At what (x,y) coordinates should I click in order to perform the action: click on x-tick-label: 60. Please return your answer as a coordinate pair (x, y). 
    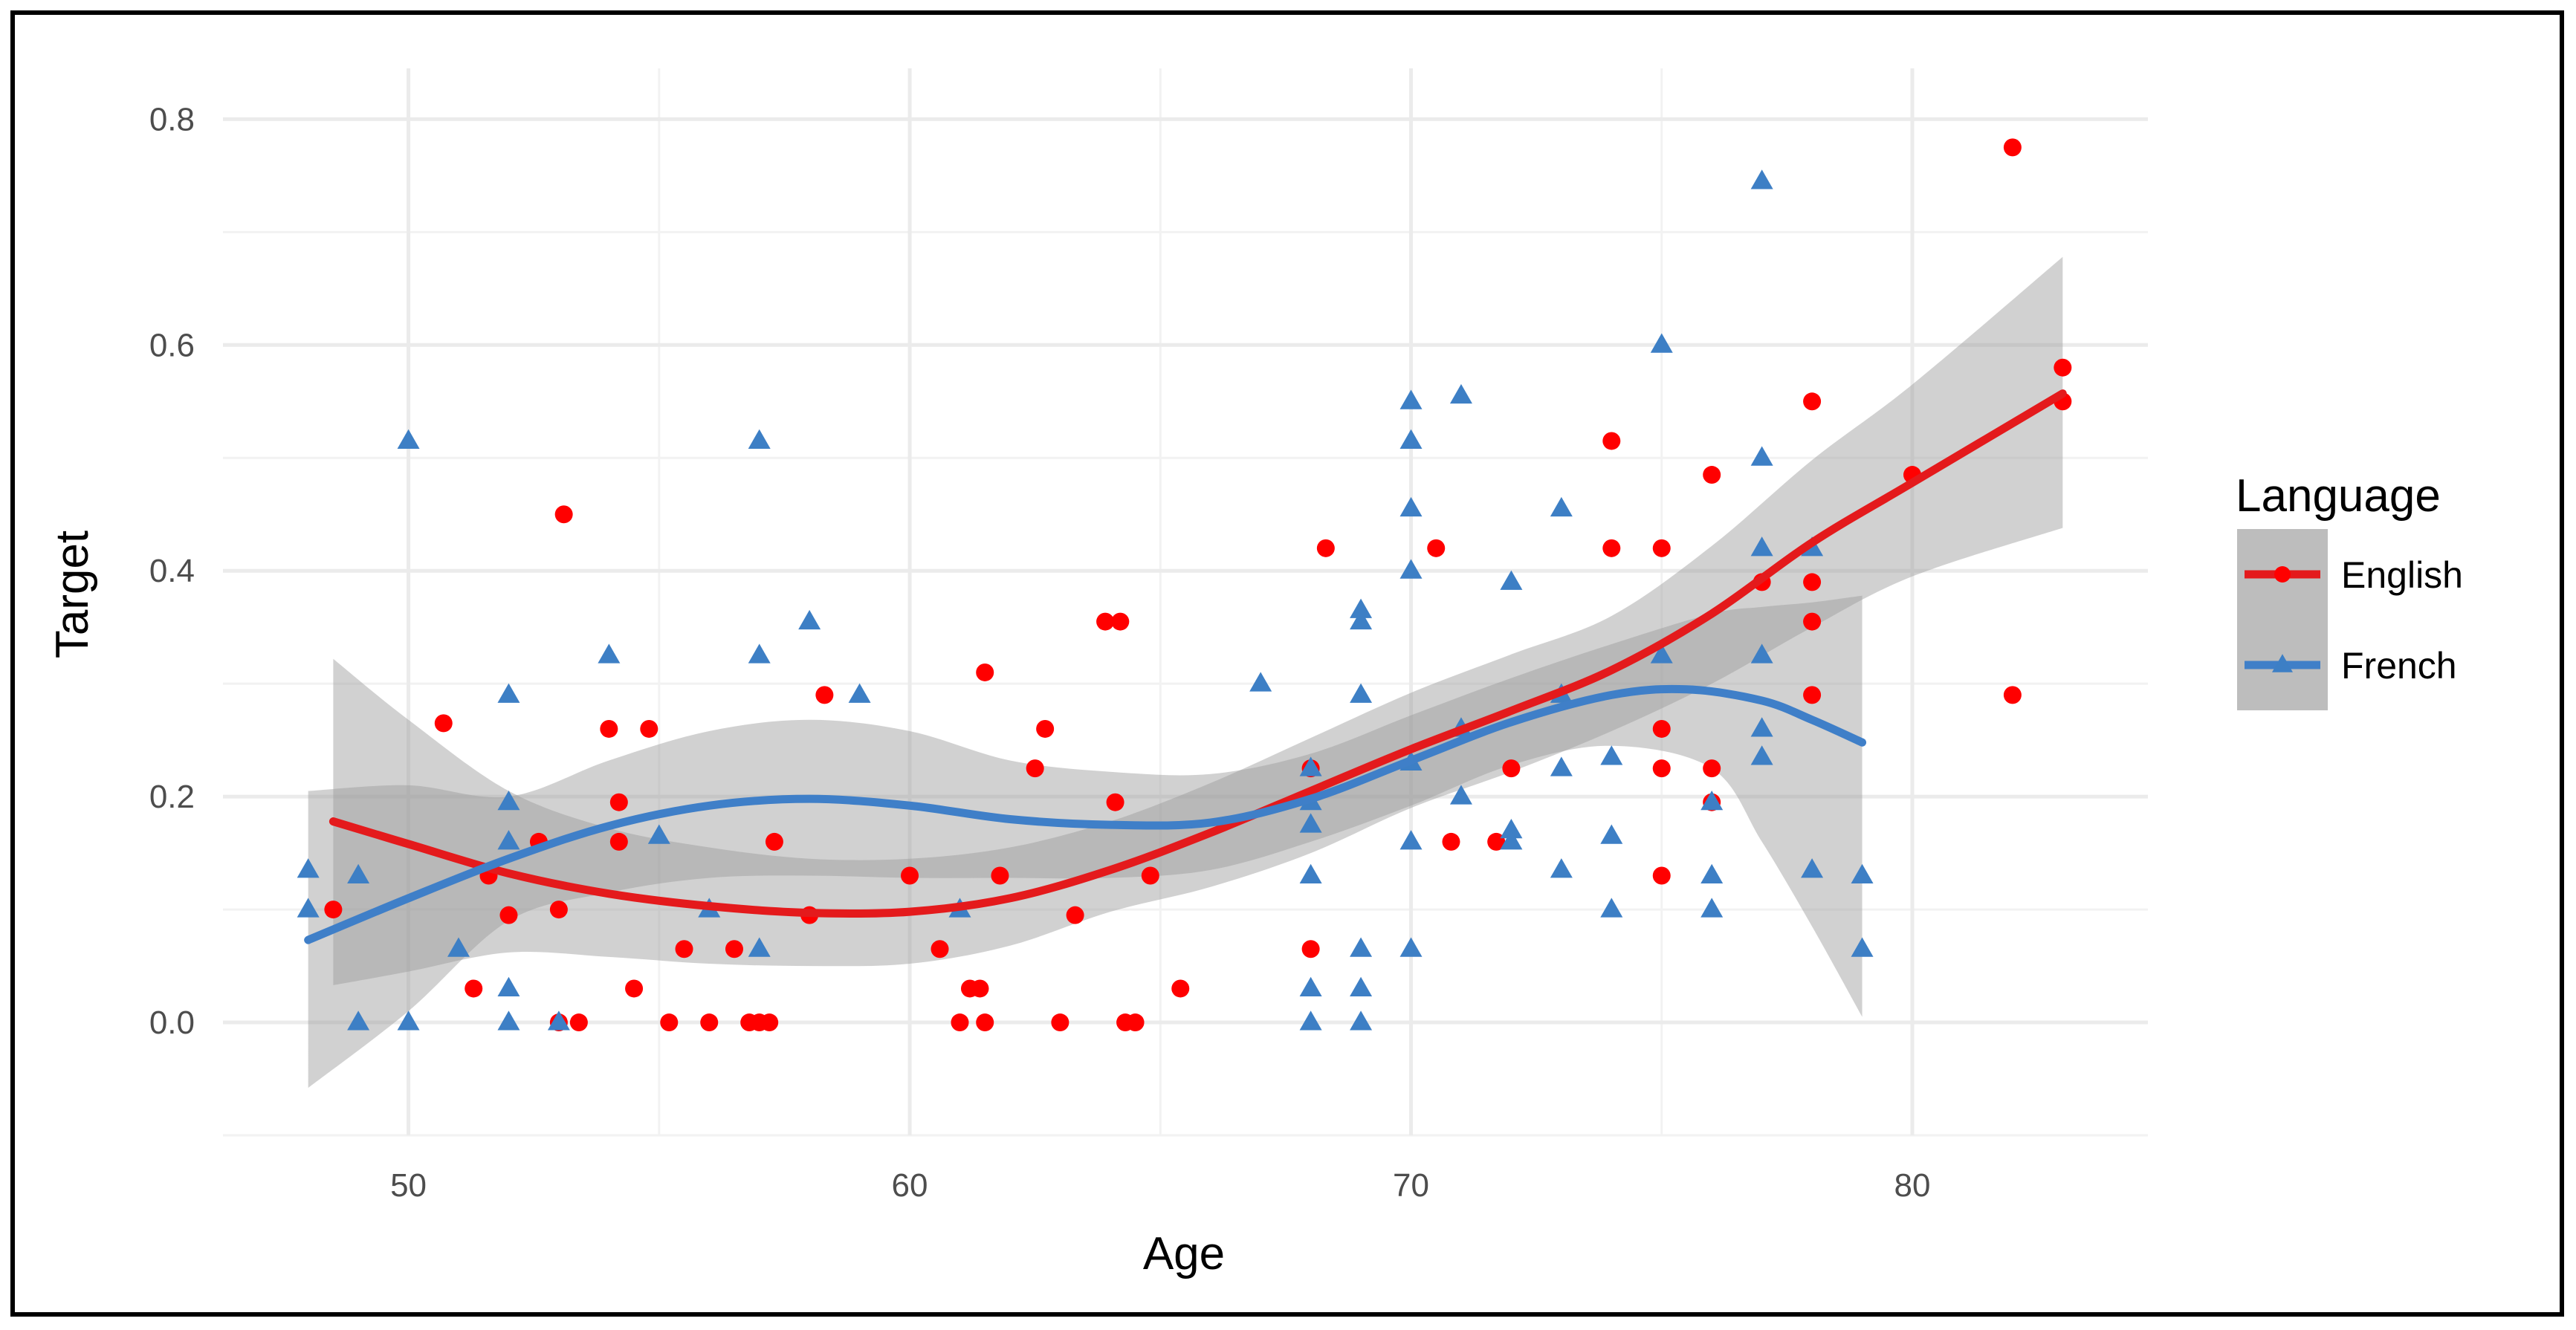
    Looking at the image, I should click on (910, 1186).